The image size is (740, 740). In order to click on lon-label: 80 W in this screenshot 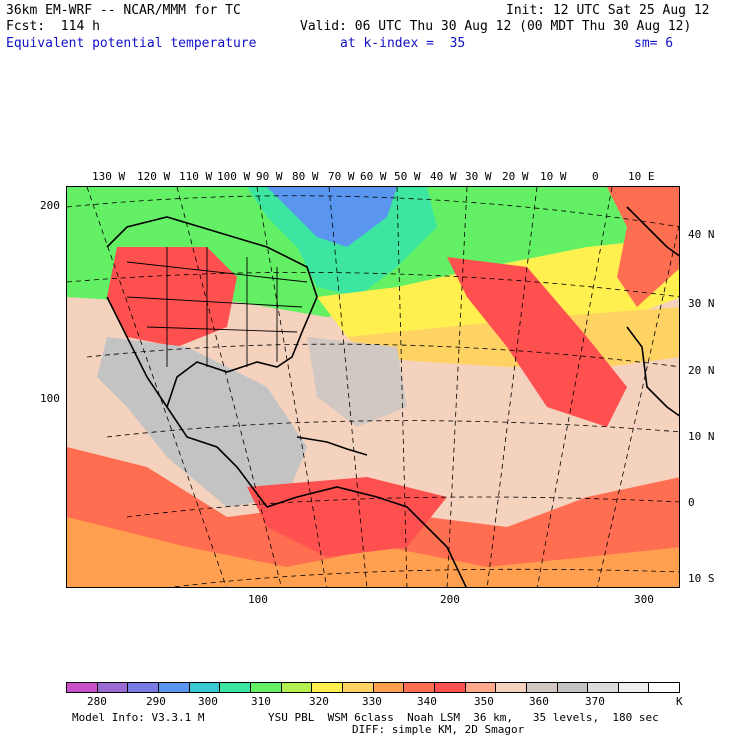, I will do `click(305, 176)`.